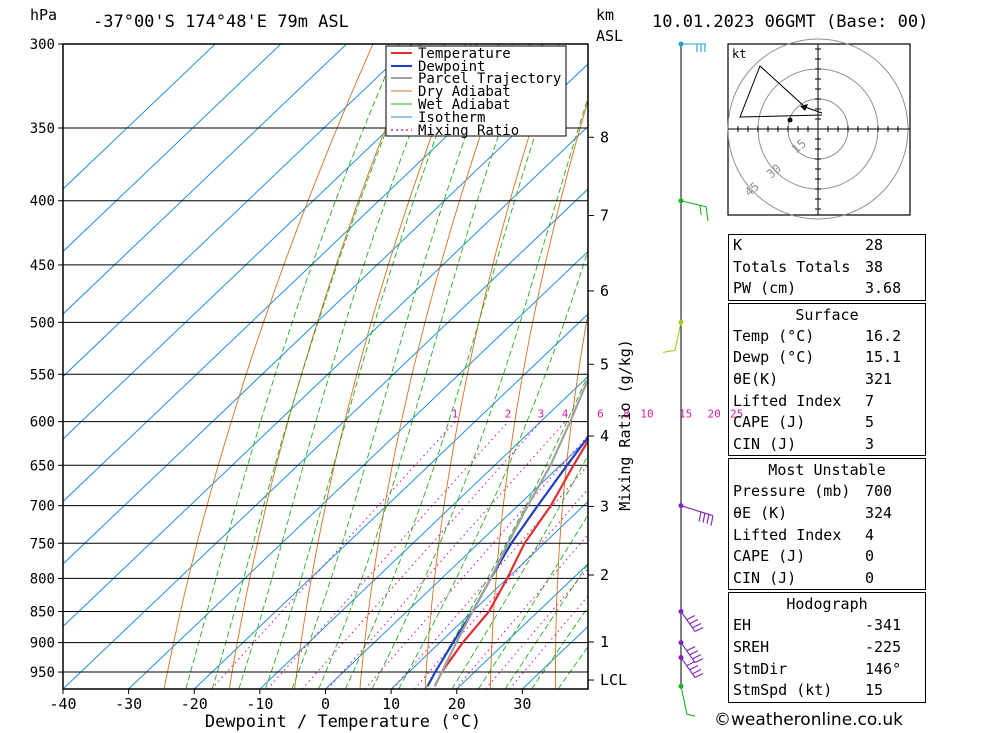  What do you see at coordinates (42, 644) in the screenshot?
I see `pressure-tick-label: 900` at bounding box center [42, 644].